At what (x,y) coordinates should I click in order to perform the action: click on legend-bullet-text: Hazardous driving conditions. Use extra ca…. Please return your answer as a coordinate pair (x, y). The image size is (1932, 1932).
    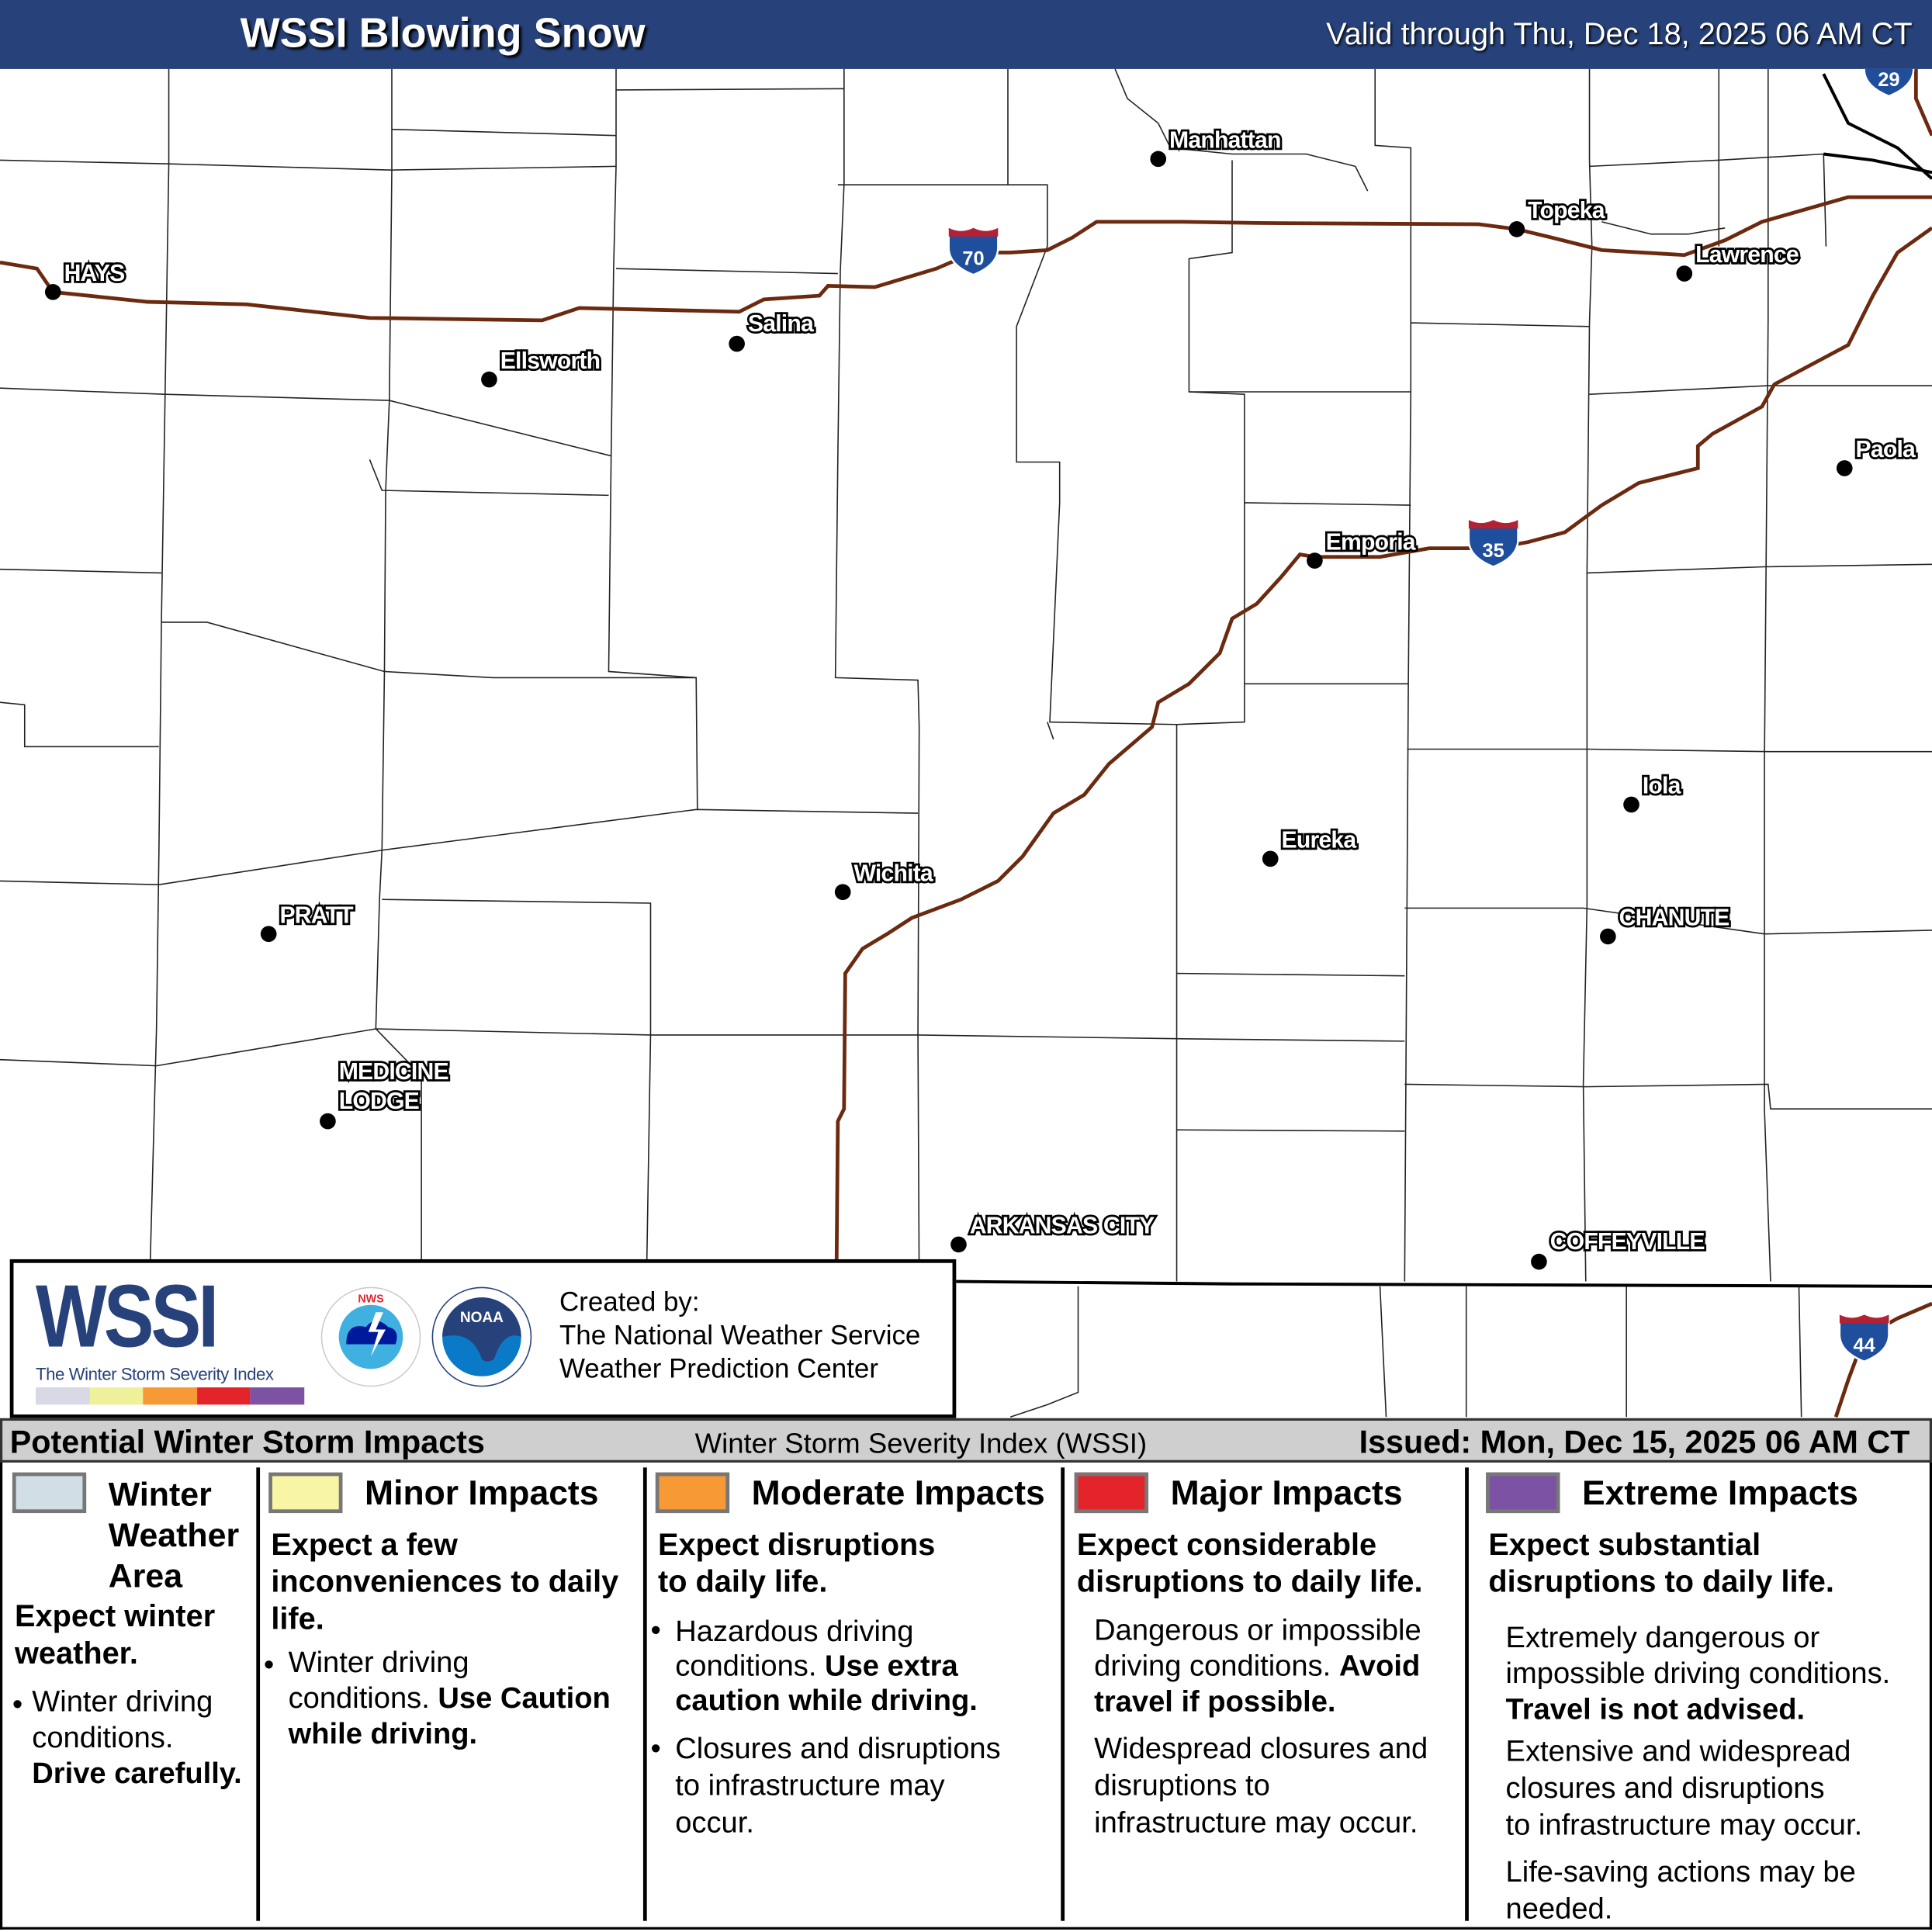
    Looking at the image, I should click on (826, 1667).